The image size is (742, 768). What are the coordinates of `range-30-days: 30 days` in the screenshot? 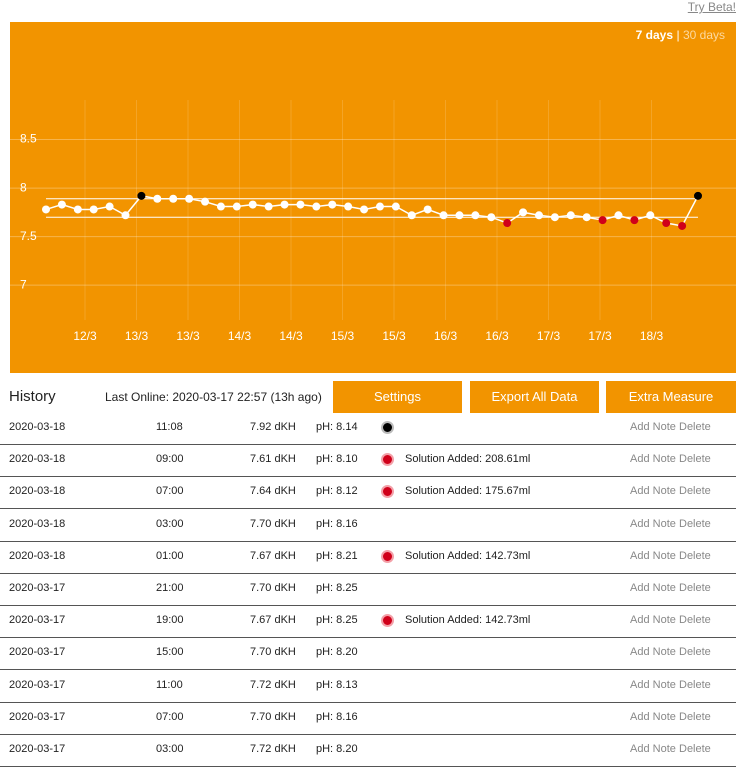 It's located at (704, 35).